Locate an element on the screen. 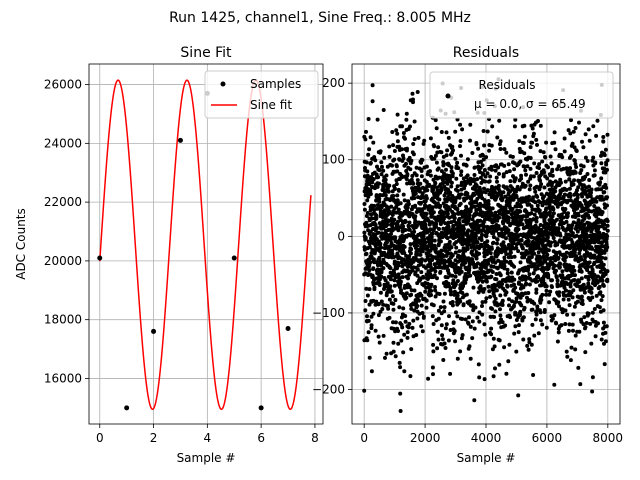 The height and width of the screenshot is (480, 640). chart-title: Residuals is located at coordinates (486, 53).